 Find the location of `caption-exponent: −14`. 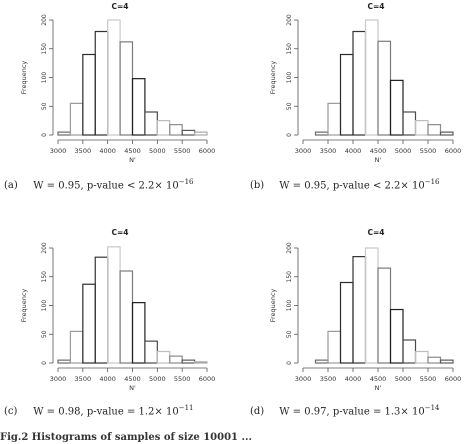

caption-exponent: −14 is located at coordinates (432, 408).